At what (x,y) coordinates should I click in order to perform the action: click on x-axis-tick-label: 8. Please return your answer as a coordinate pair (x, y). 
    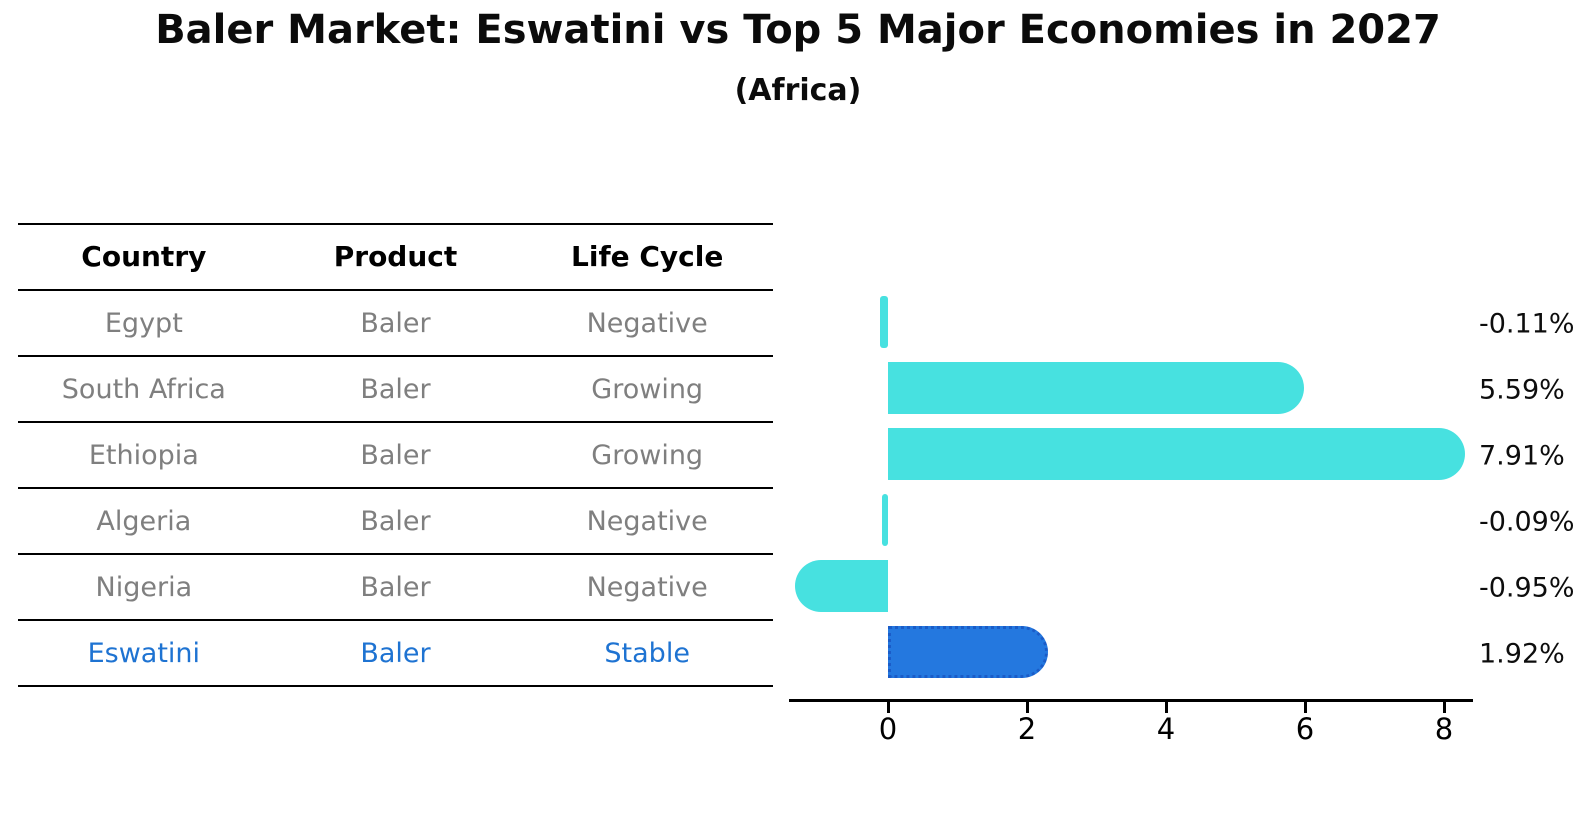
    Looking at the image, I should click on (1444, 729).